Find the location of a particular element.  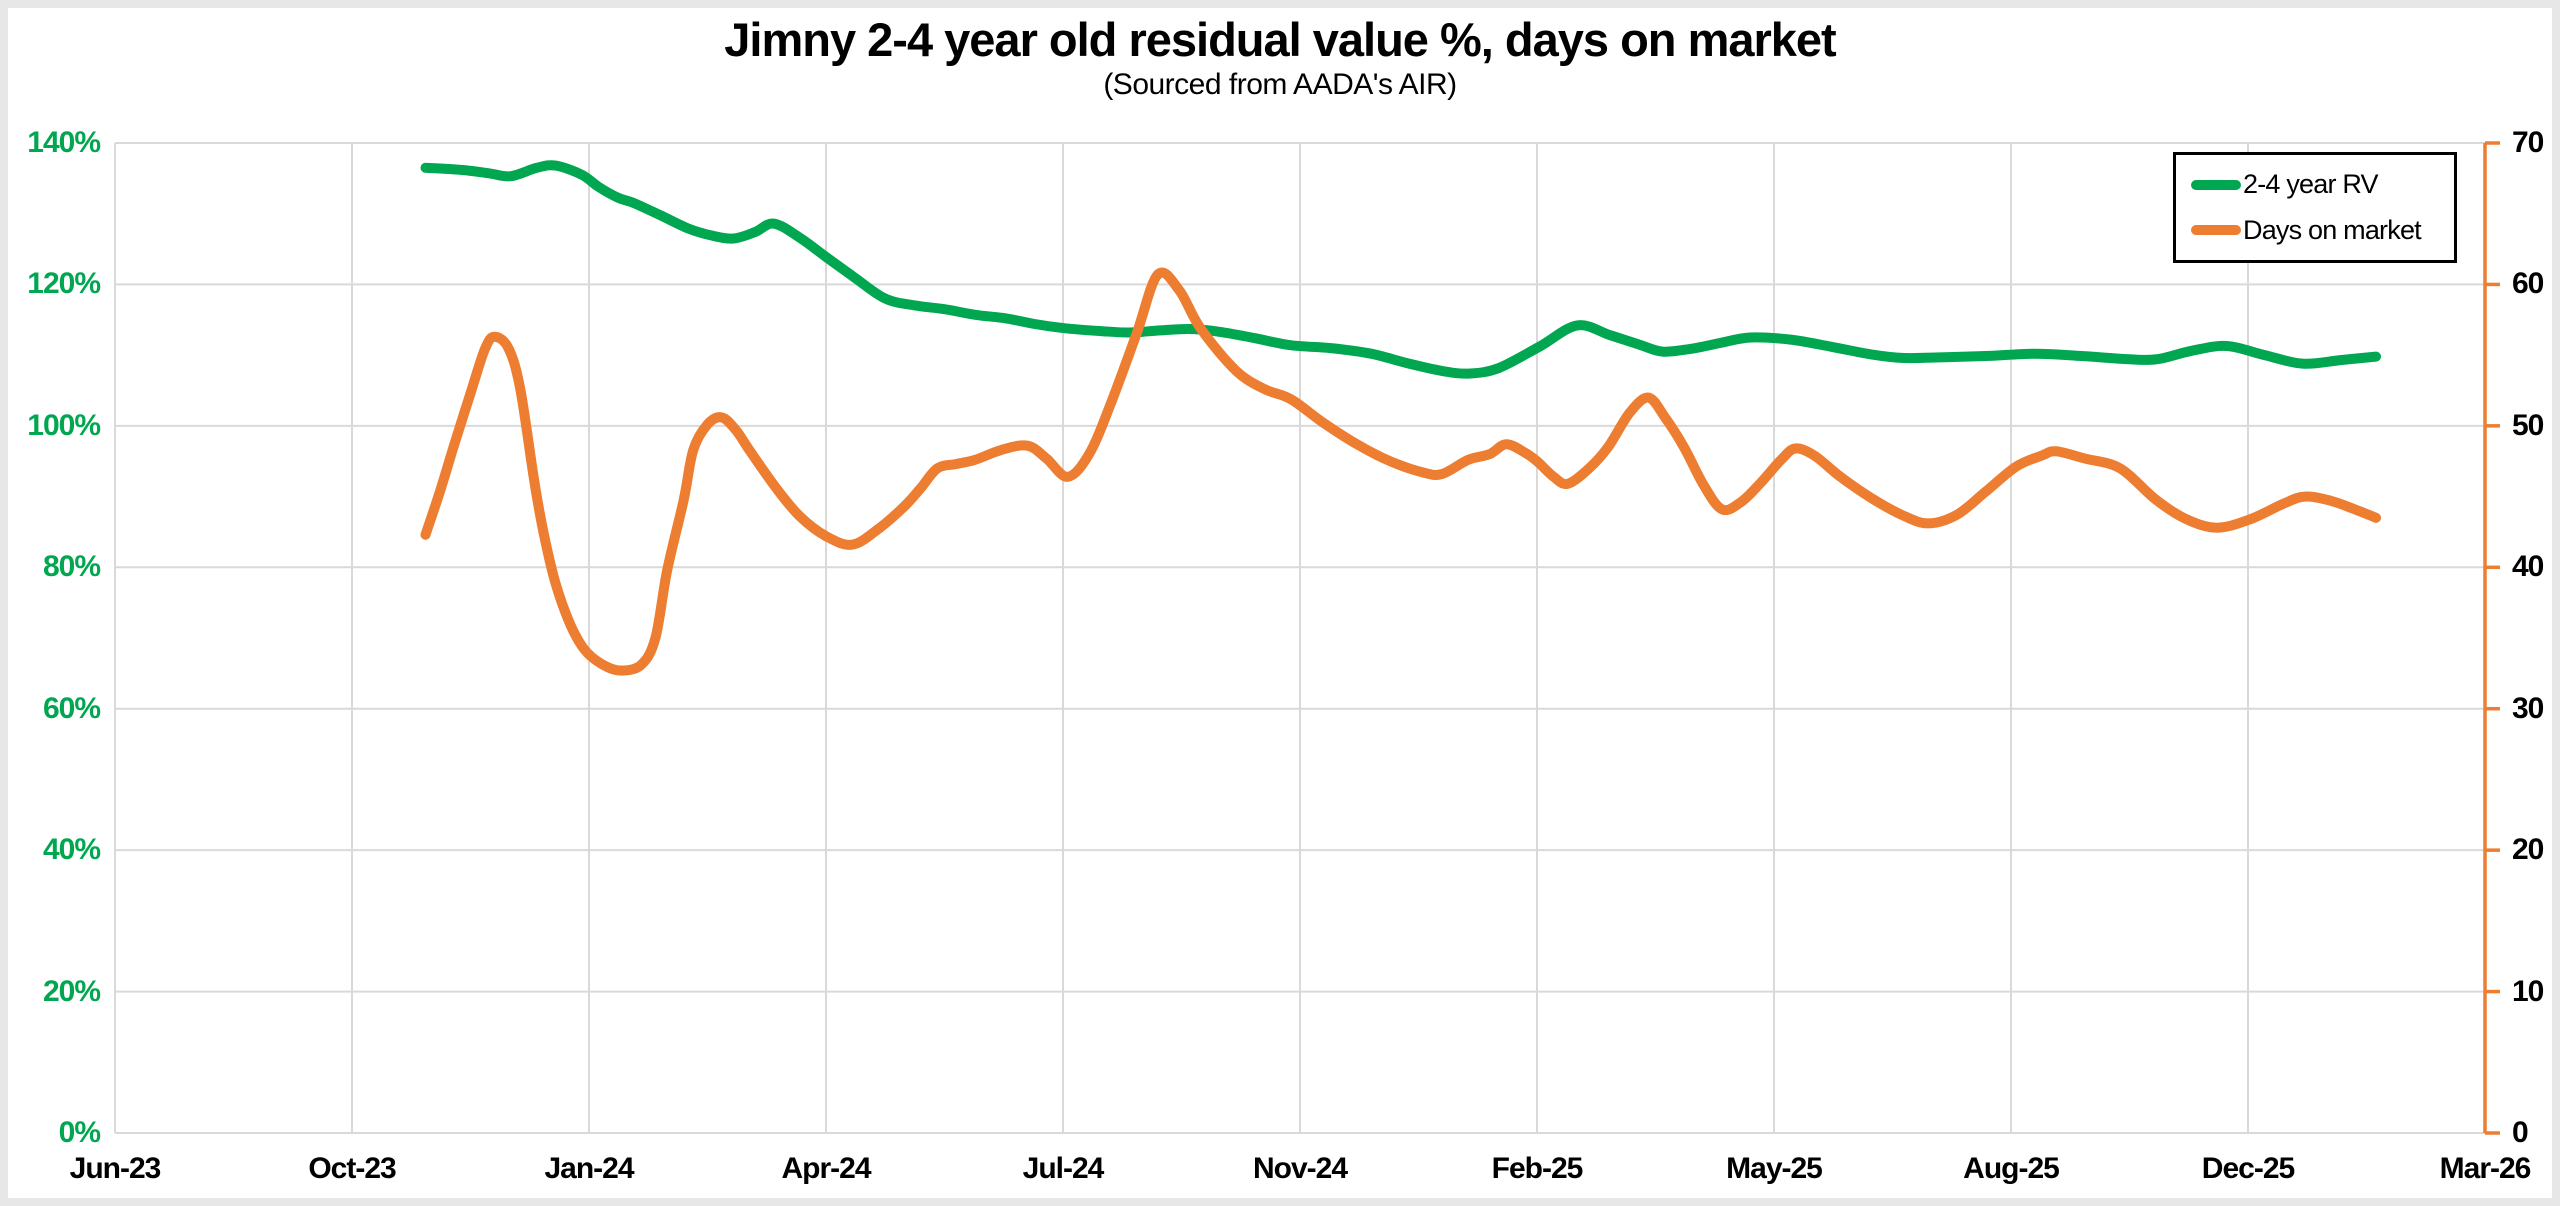

y-left-tick-label: 0% is located at coordinates (79, 1132).